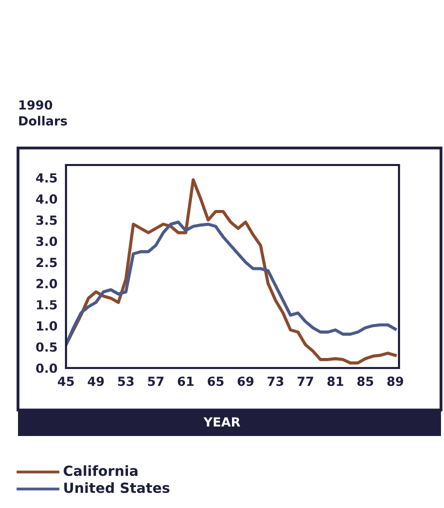 Image resolution: width=444 pixels, height=508 pixels. What do you see at coordinates (66, 381) in the screenshot?
I see `x-tick-label: 45` at bounding box center [66, 381].